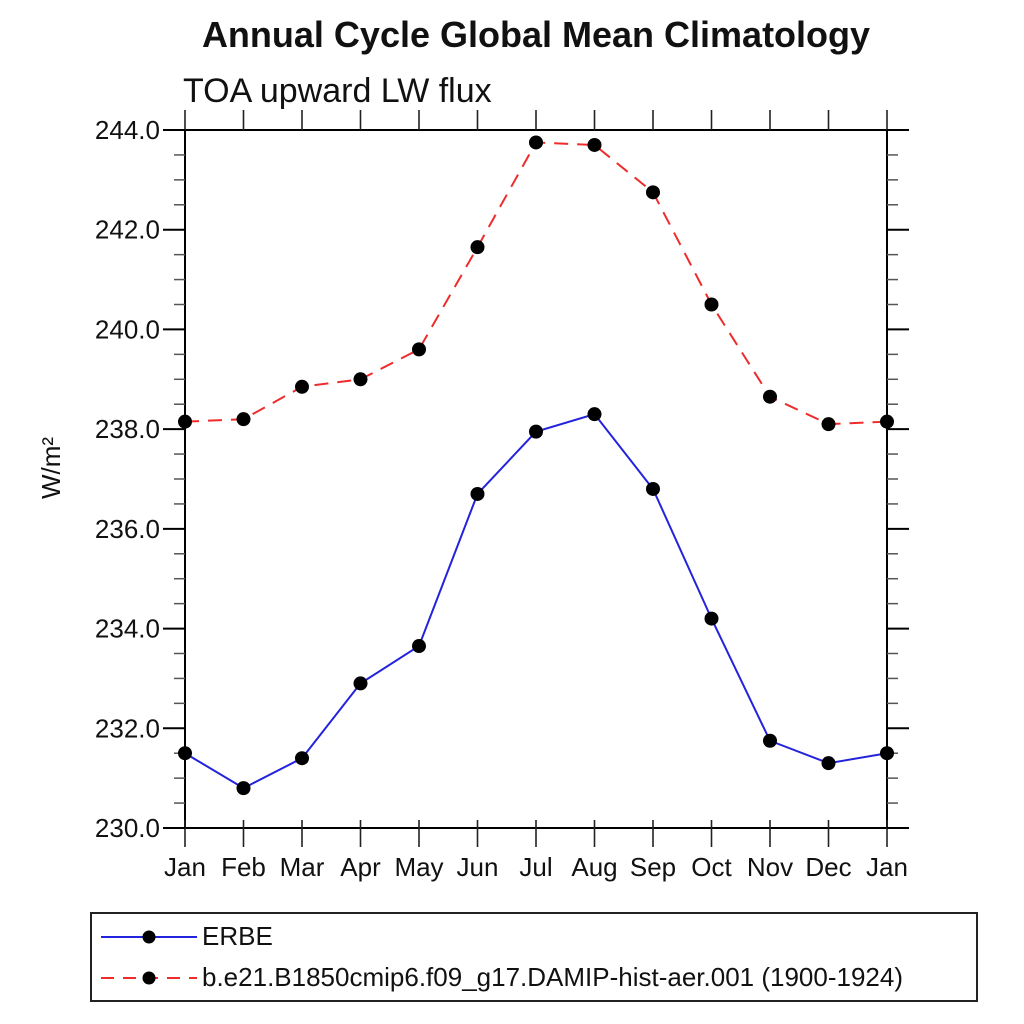 The width and height of the screenshot is (1024, 1024). I want to click on x-tick-label: Sep, so click(653, 867).